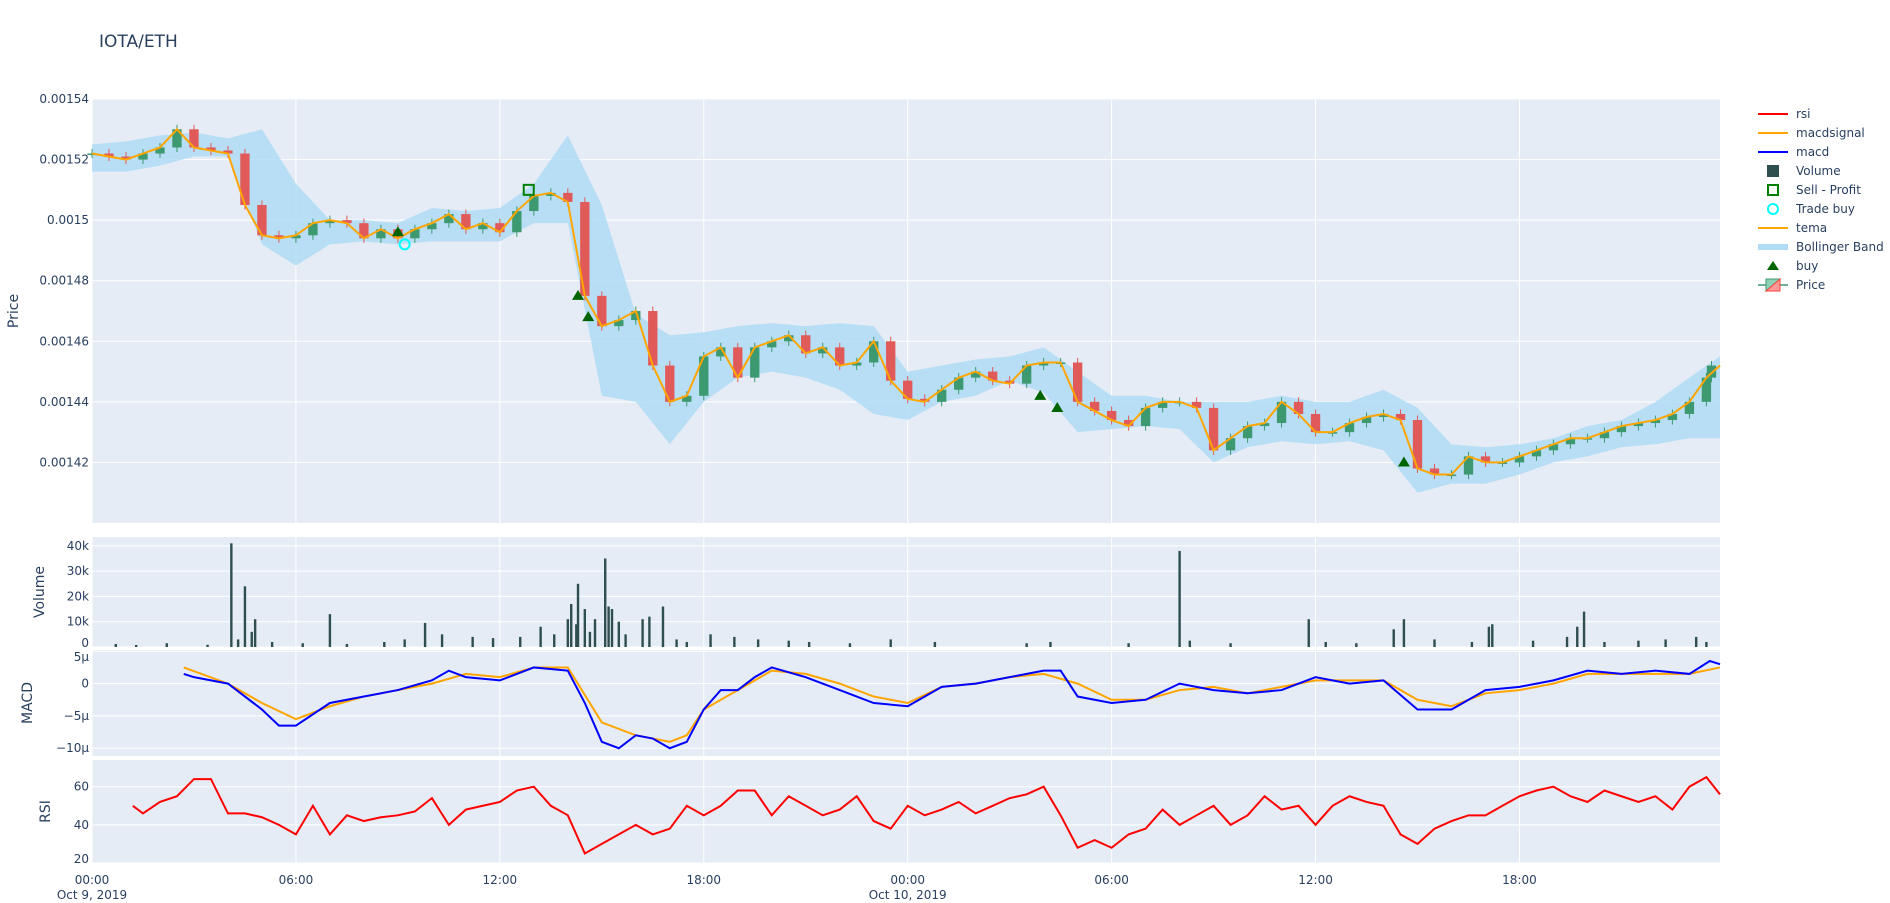 The width and height of the screenshot is (1890, 903). Describe the element at coordinates (81, 825) in the screenshot. I see `rsi-y-tick-label: 40` at that location.